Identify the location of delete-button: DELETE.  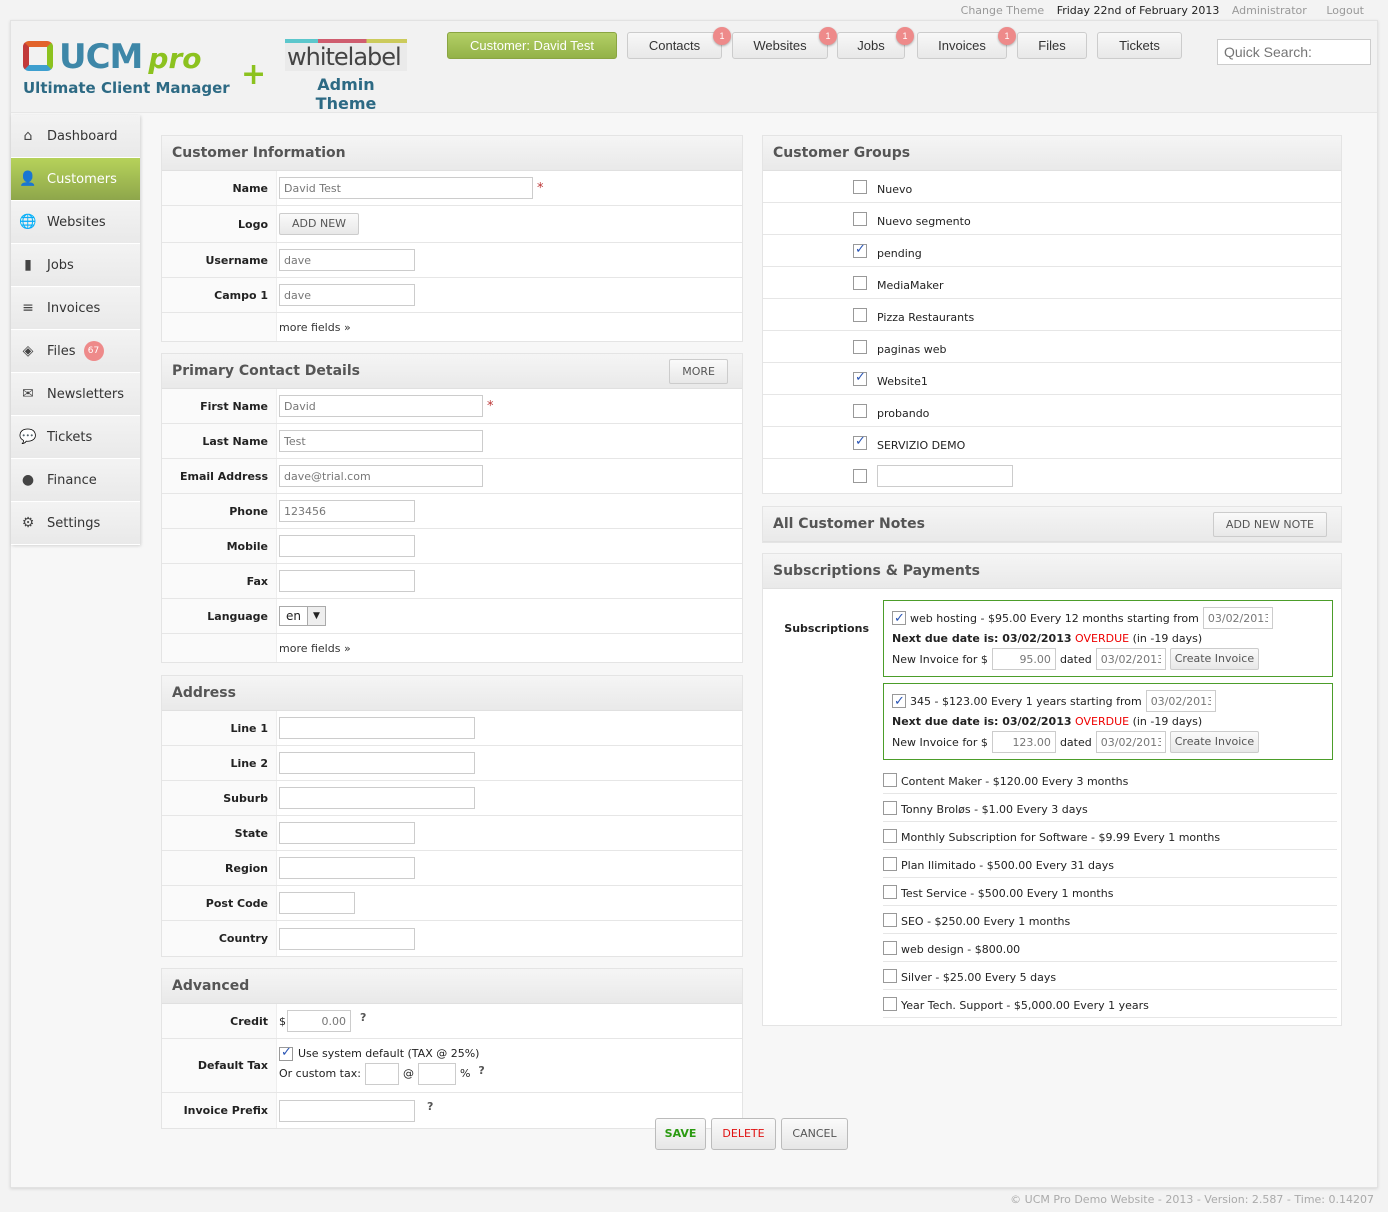
(743, 1134).